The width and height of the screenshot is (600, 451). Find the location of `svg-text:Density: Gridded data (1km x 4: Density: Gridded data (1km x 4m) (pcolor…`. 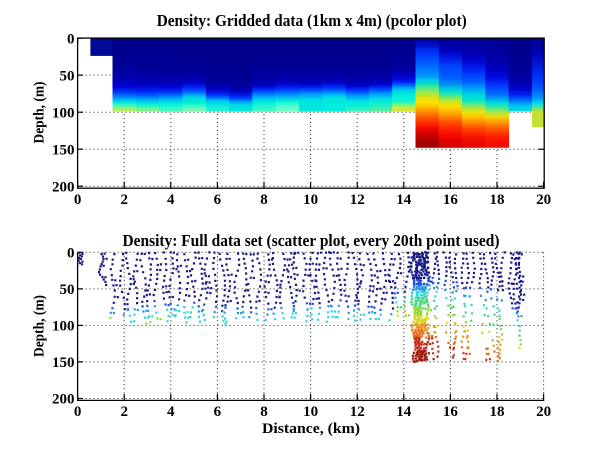

svg-text:Density: Gridded data (1km x 4: Density: Gridded data (1km x 4m) (pcolor… is located at coordinates (312, 20).